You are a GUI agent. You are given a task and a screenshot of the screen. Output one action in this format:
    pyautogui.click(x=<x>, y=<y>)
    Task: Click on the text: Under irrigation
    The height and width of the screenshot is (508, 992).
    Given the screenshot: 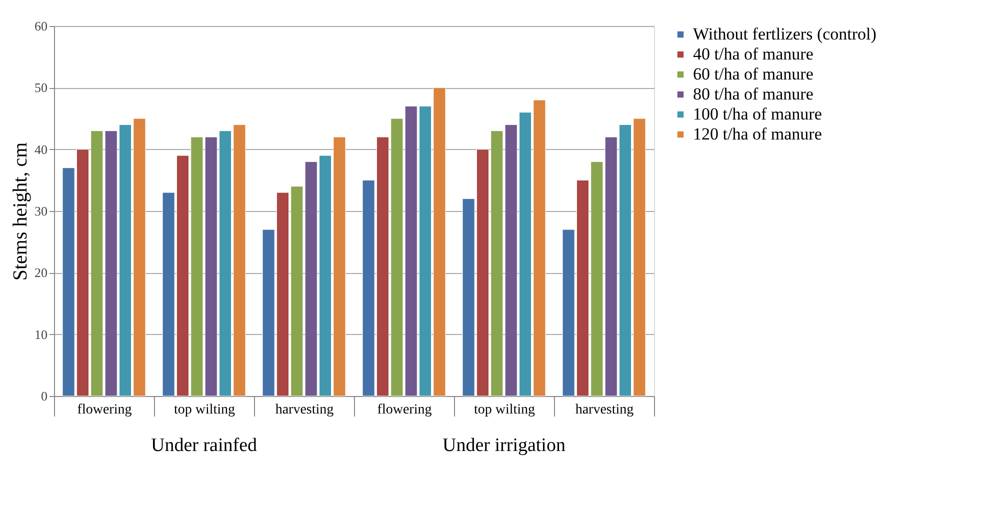 What is the action you would take?
    pyautogui.click(x=504, y=445)
    